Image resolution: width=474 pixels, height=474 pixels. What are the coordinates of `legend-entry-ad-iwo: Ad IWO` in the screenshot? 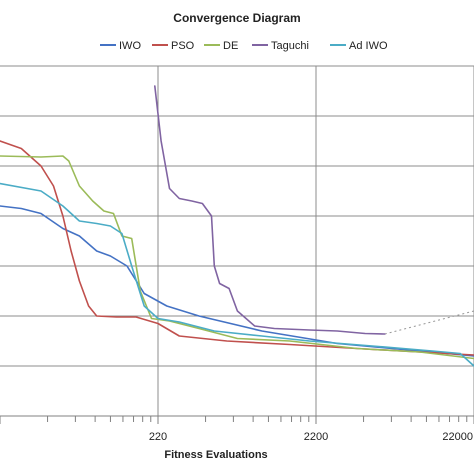 It's located at (359, 46).